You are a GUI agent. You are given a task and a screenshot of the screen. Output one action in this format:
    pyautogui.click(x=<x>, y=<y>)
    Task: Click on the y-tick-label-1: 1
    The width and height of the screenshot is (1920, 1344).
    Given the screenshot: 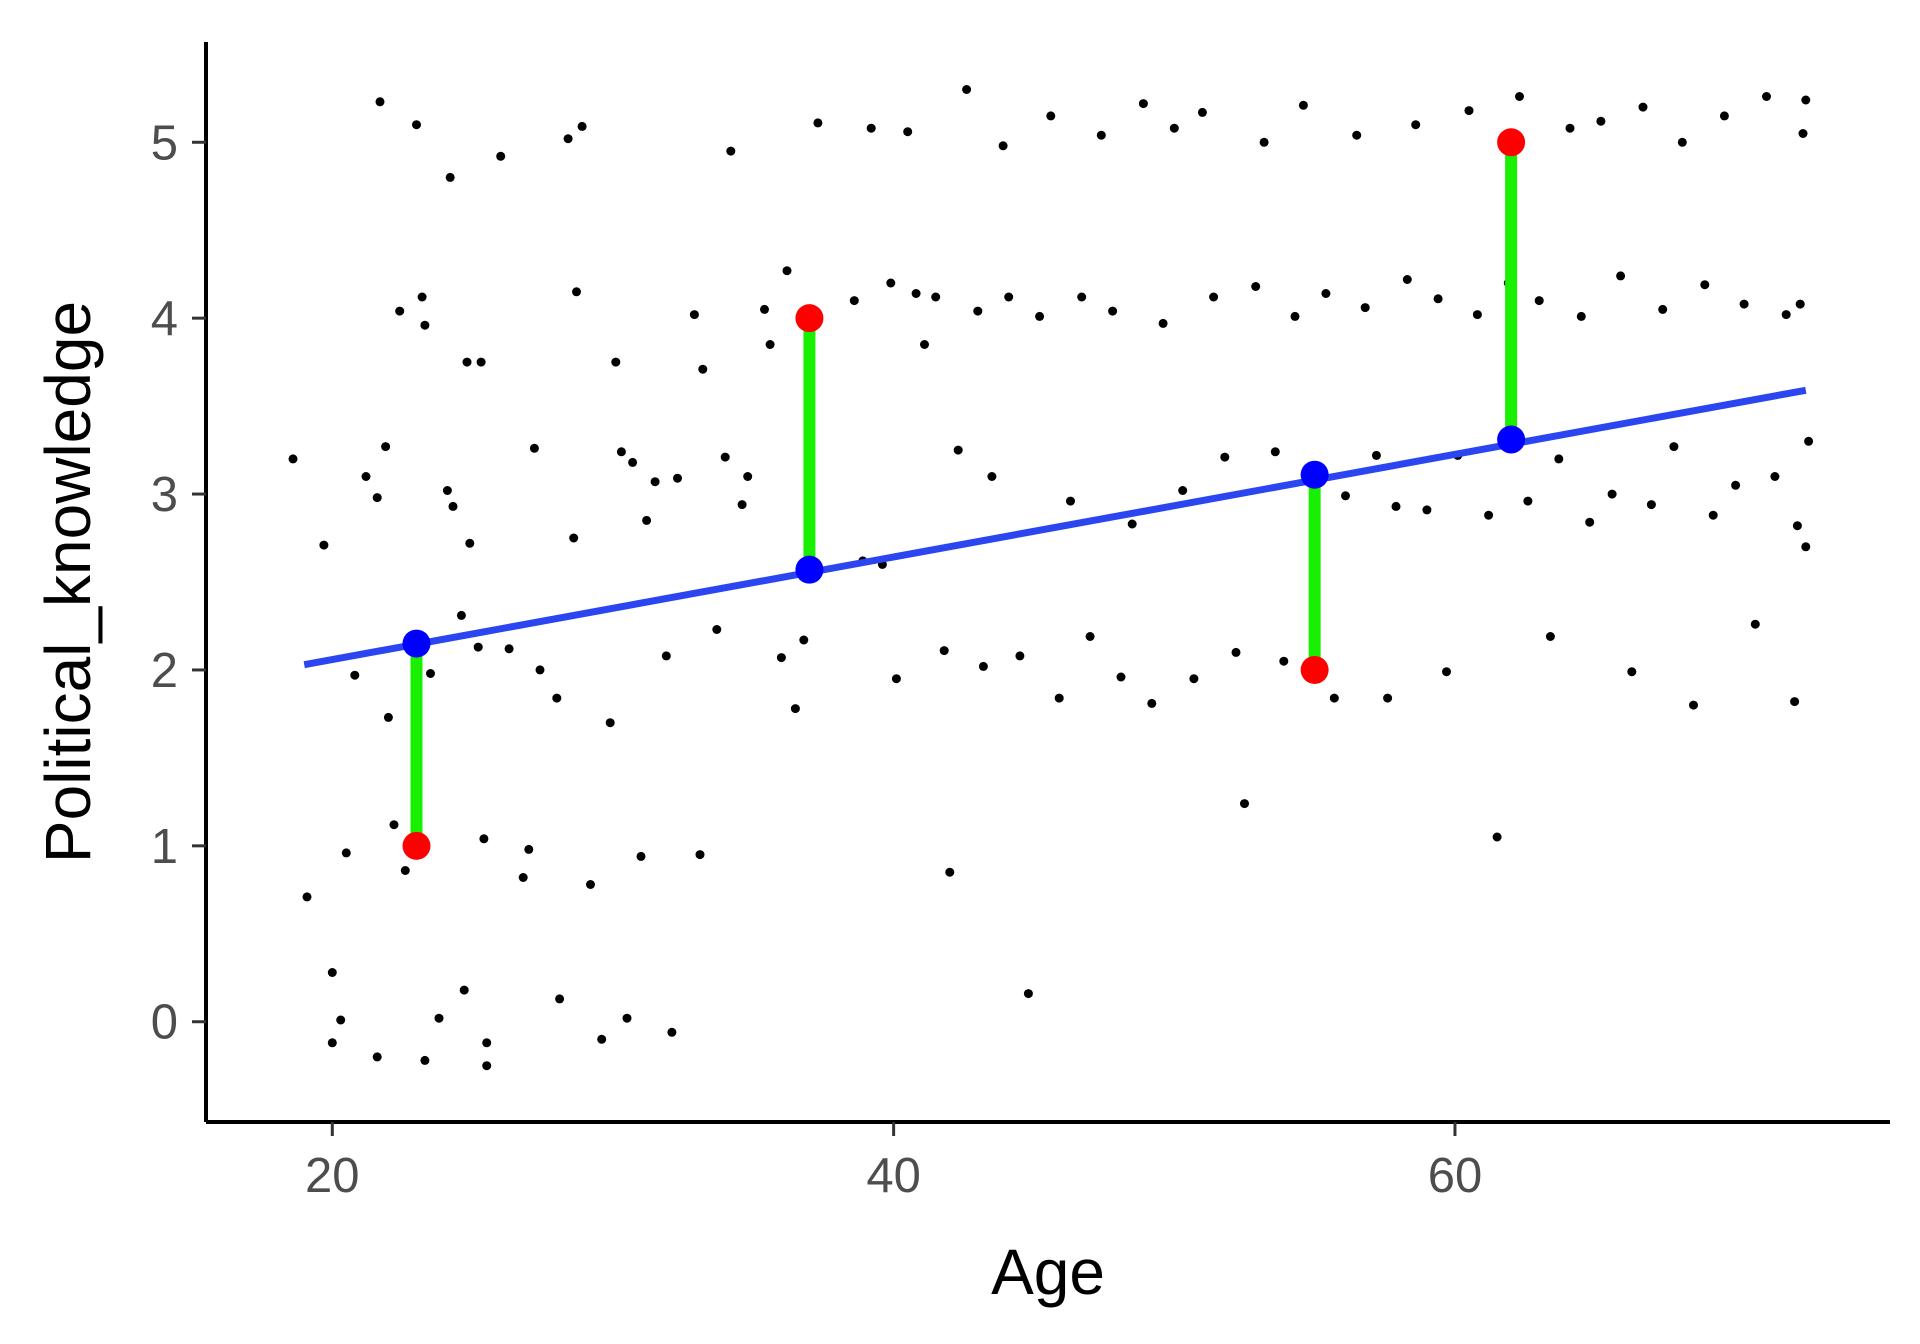 What is the action you would take?
    pyautogui.click(x=164, y=847)
    